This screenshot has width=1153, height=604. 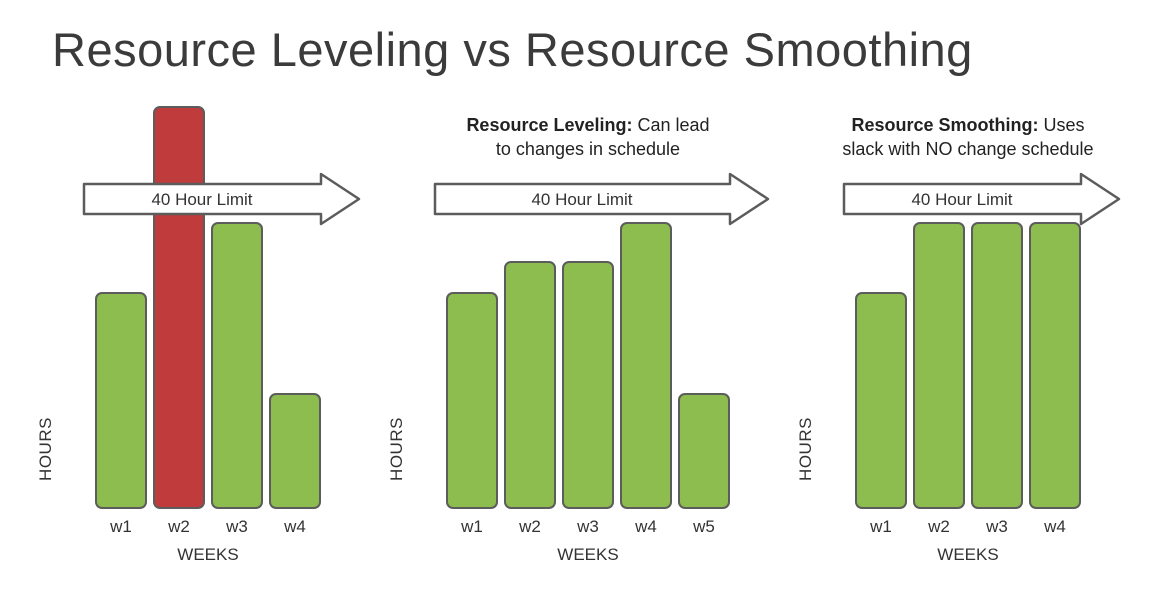 I want to click on bar-w5, so click(x=704, y=451).